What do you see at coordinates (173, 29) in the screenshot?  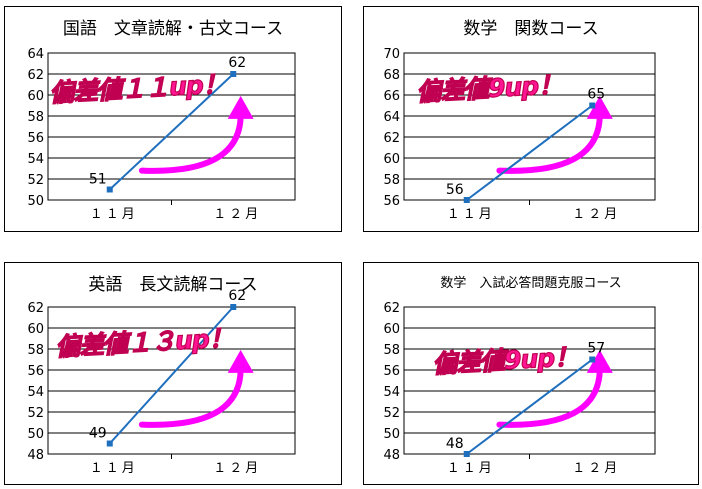 I see `chart-title: 国語 文章読解・古文コース` at bounding box center [173, 29].